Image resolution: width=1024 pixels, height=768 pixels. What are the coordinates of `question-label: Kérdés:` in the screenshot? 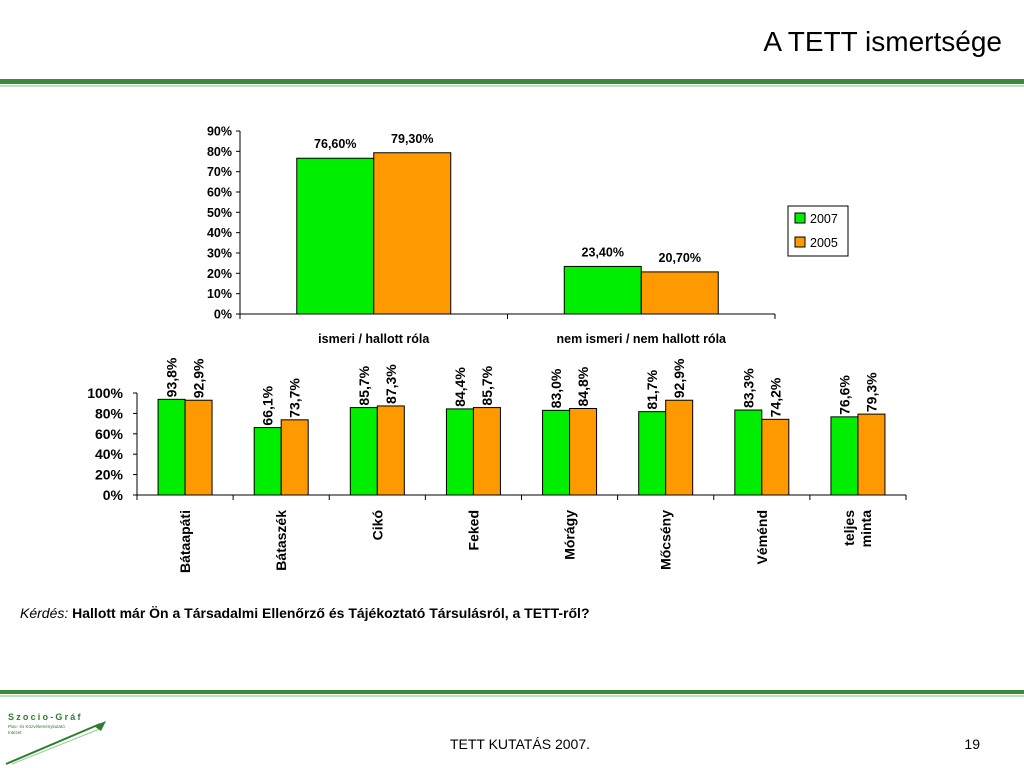 It's located at (44, 613).